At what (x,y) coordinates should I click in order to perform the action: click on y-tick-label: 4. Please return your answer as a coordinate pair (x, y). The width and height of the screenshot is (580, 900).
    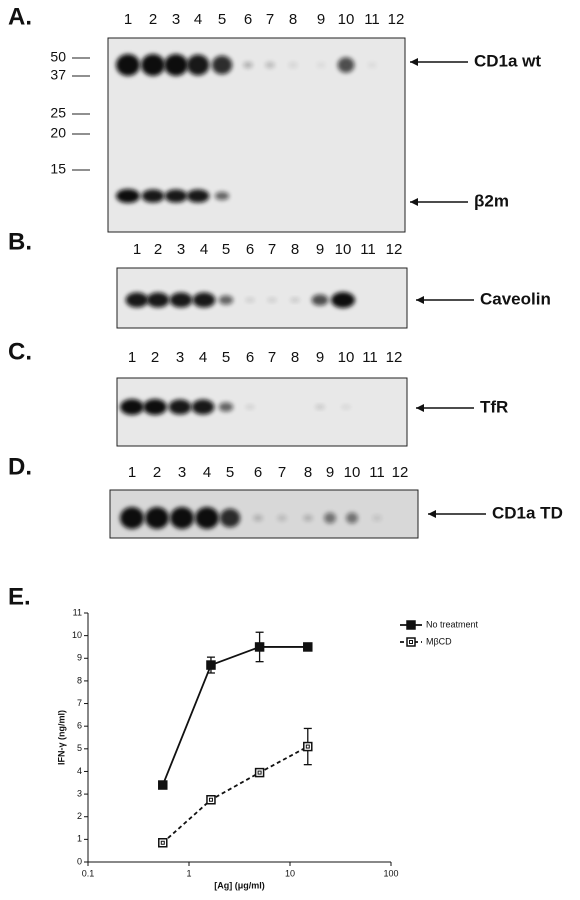
    Looking at the image, I should click on (79, 771).